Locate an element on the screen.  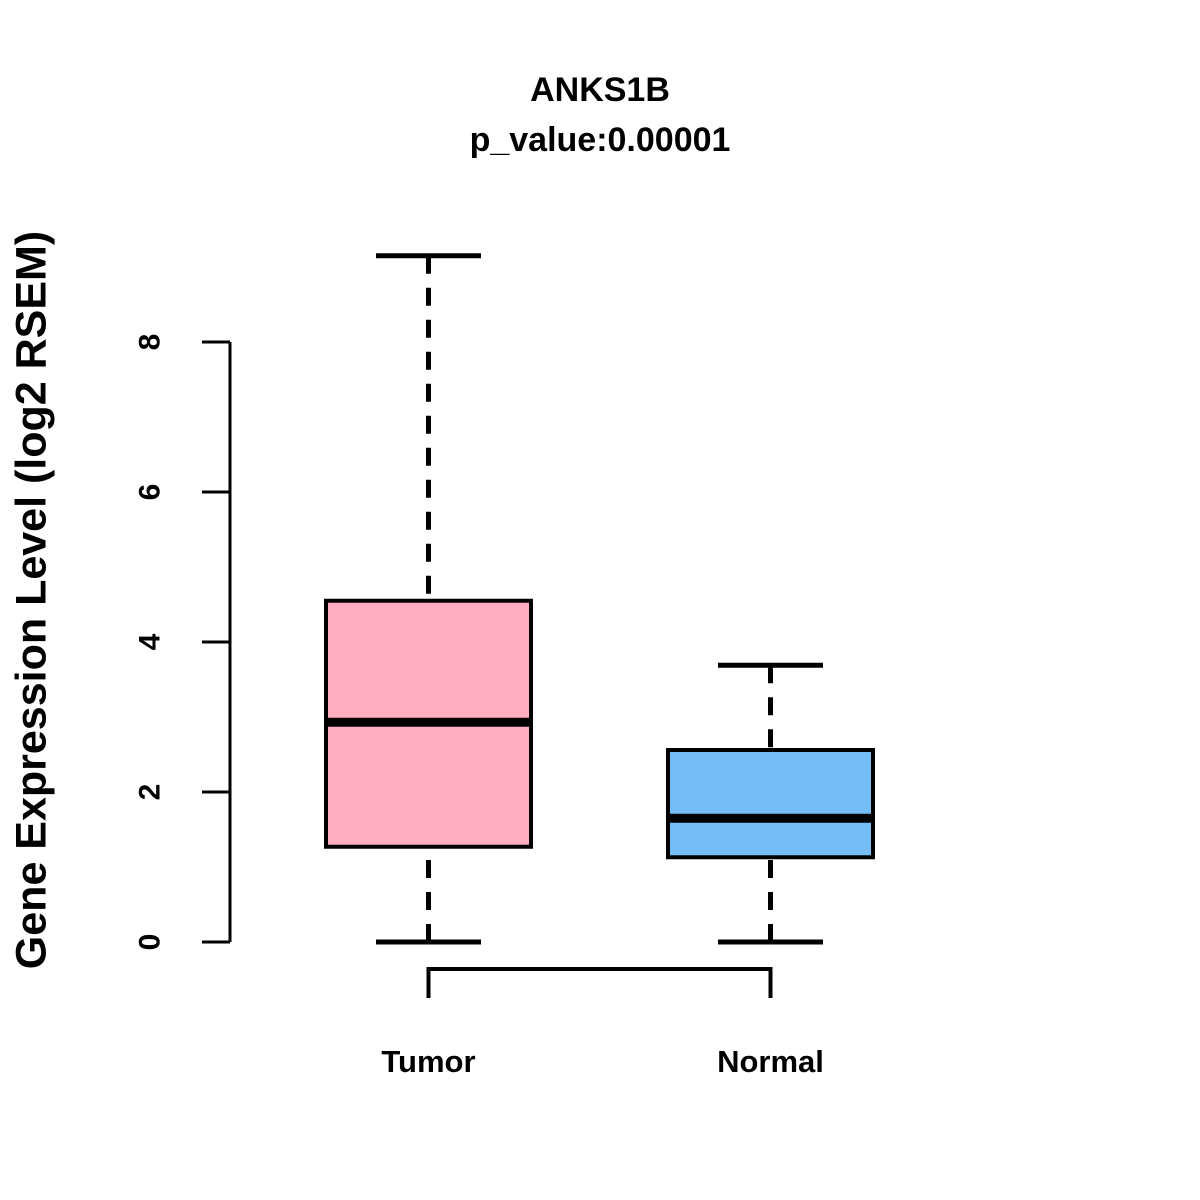
y-tick-label: 6 is located at coordinates (150, 492).